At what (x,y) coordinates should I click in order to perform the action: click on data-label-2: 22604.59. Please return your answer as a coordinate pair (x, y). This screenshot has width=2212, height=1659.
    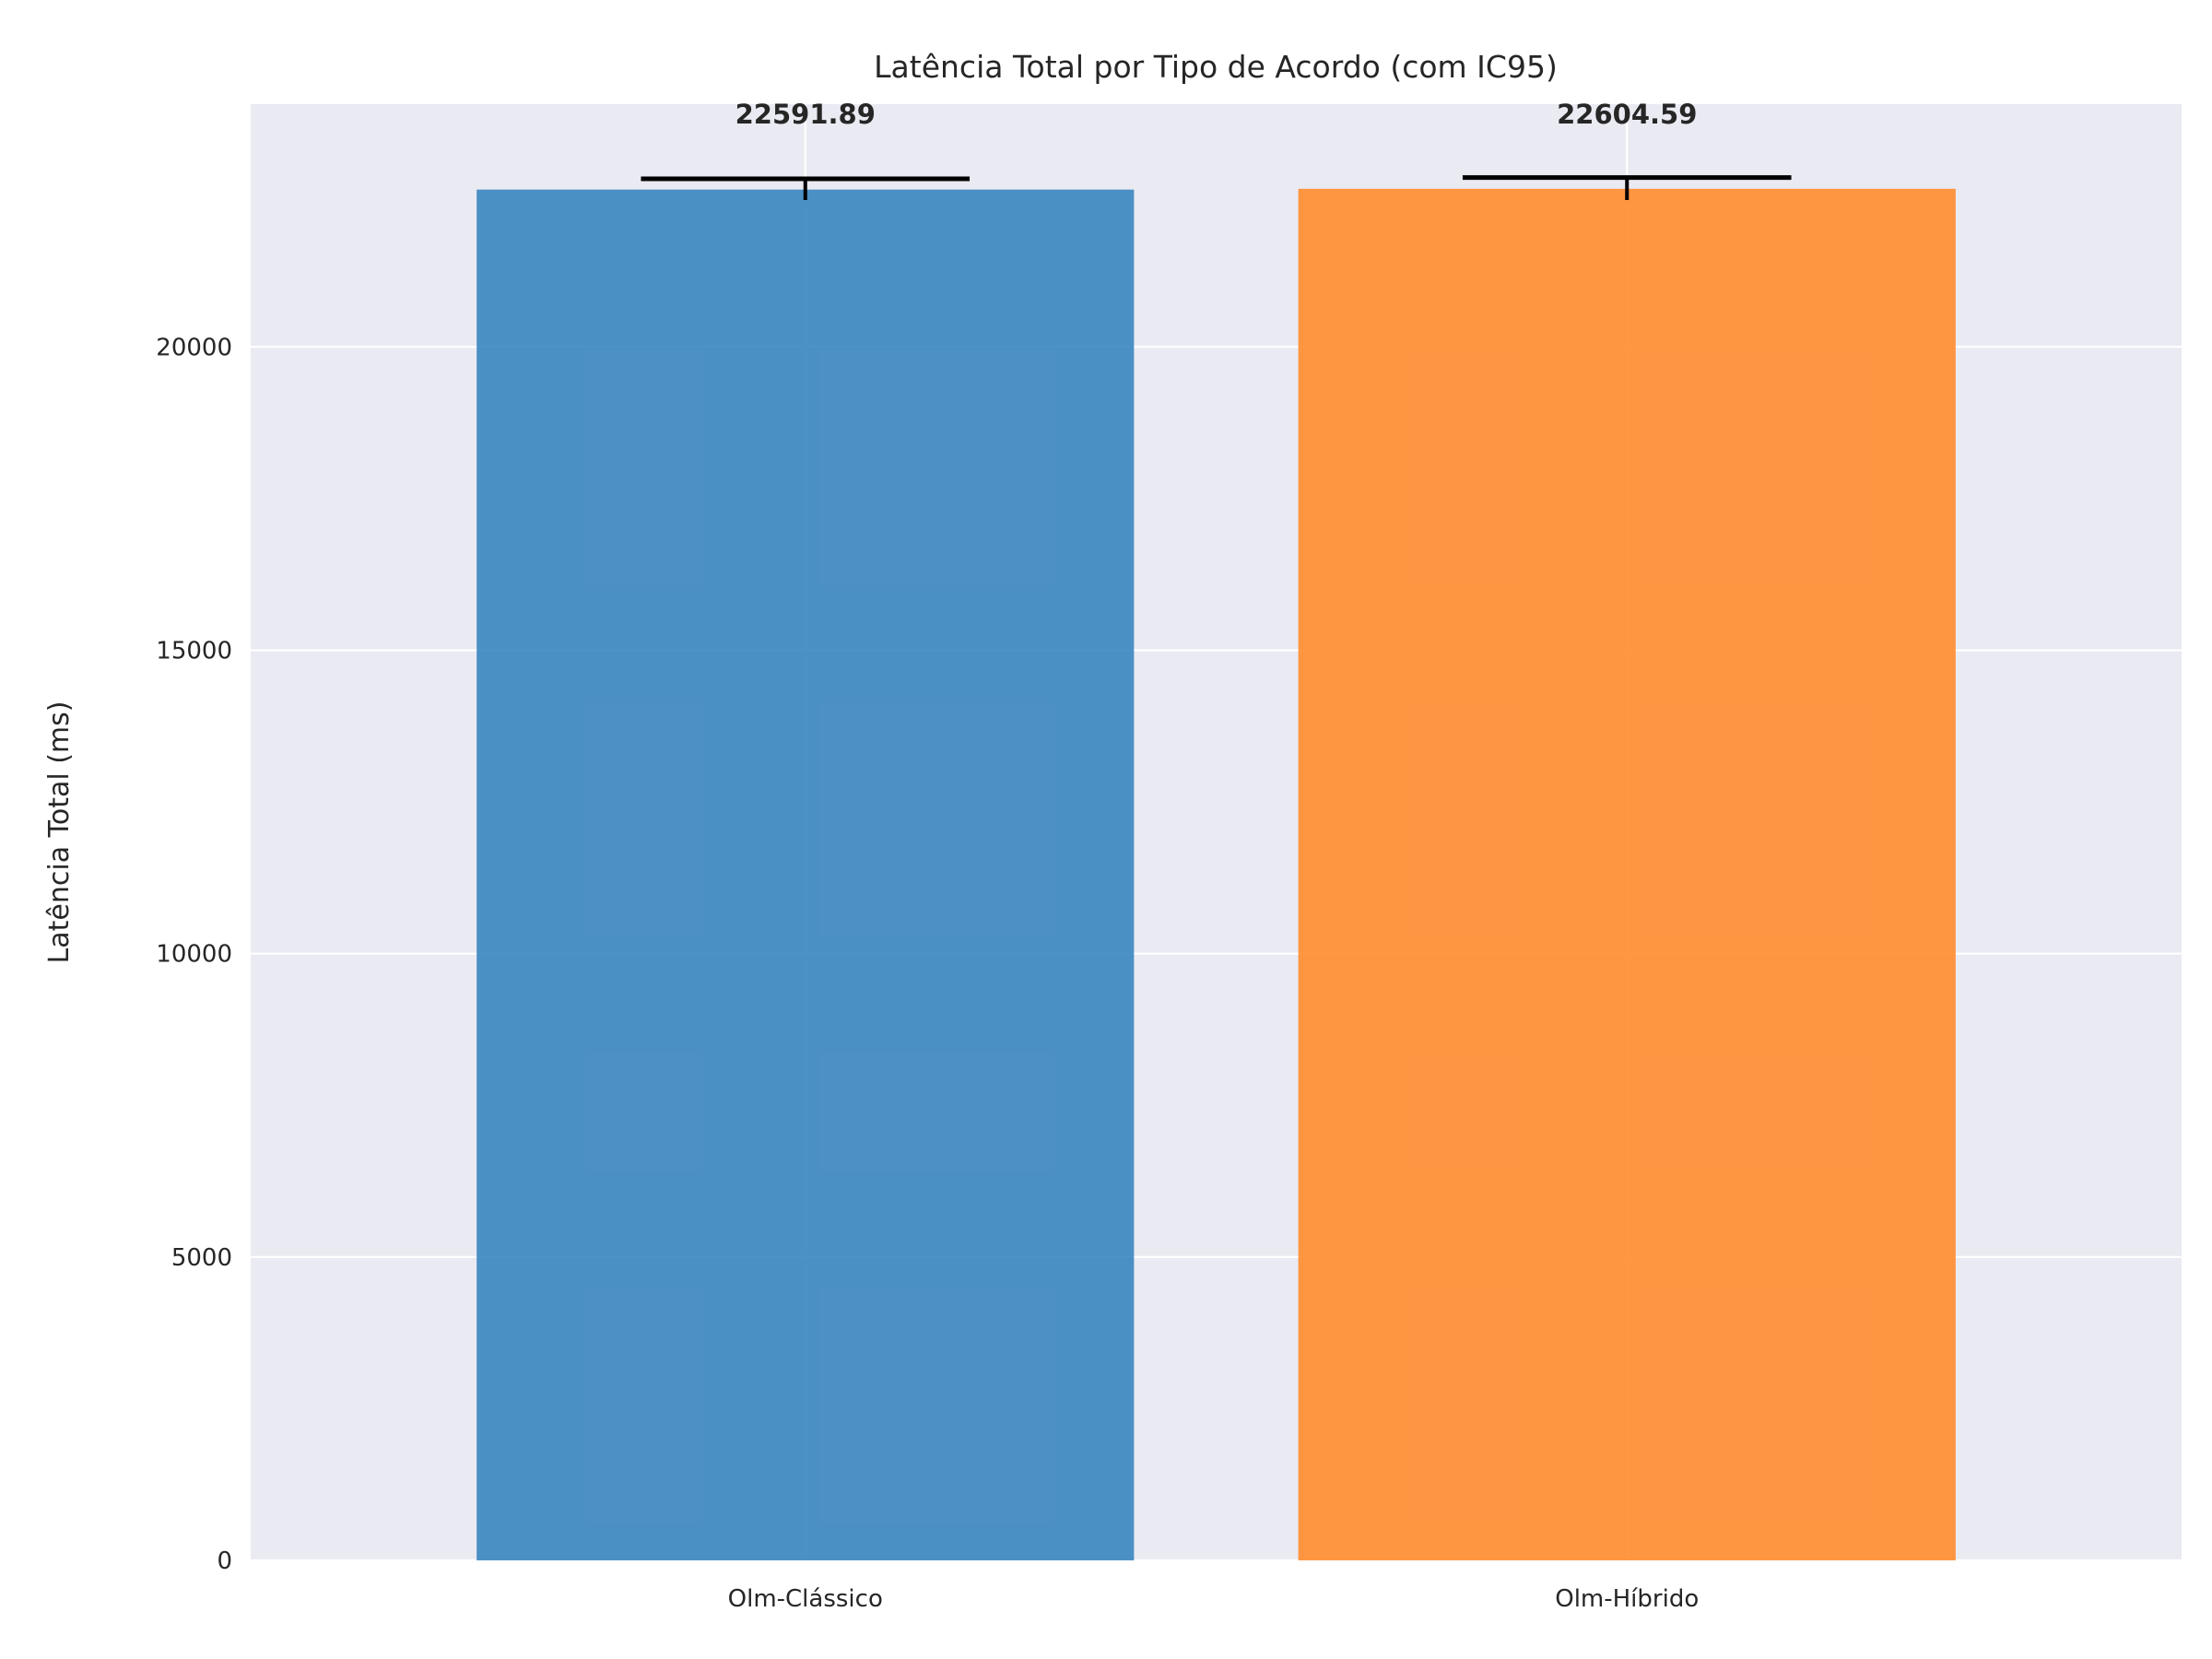
    Looking at the image, I should click on (1627, 114).